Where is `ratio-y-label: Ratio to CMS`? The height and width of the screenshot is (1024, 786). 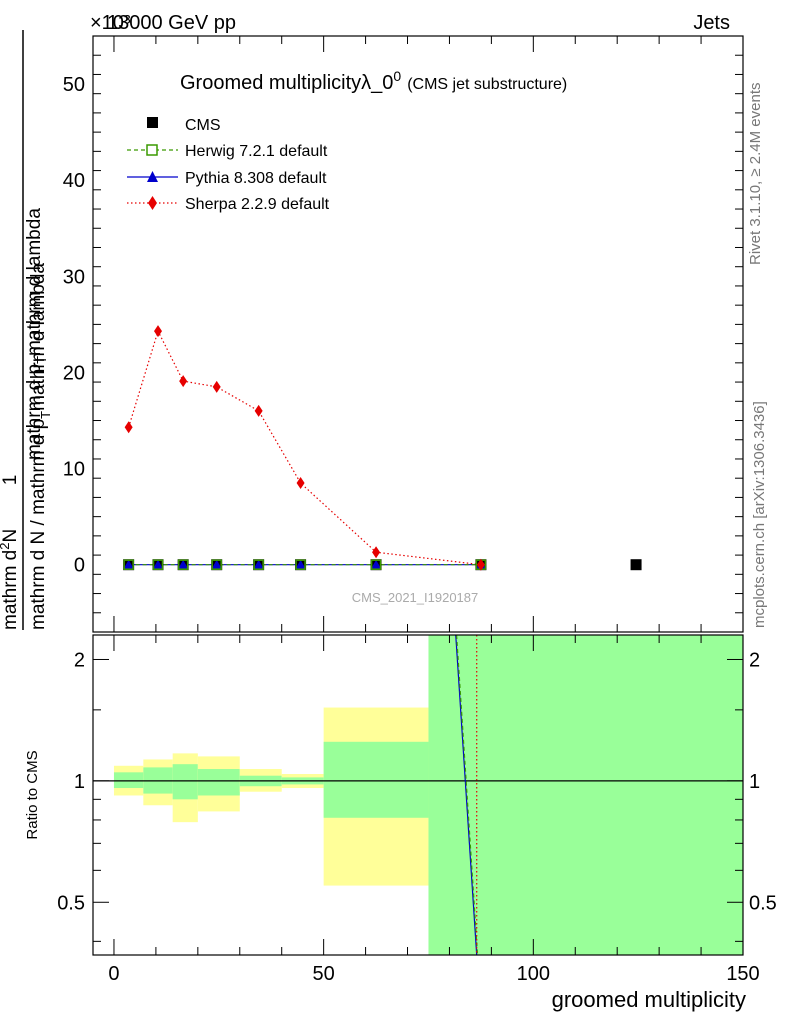
ratio-y-label: Ratio to CMS is located at coordinates (32, 794).